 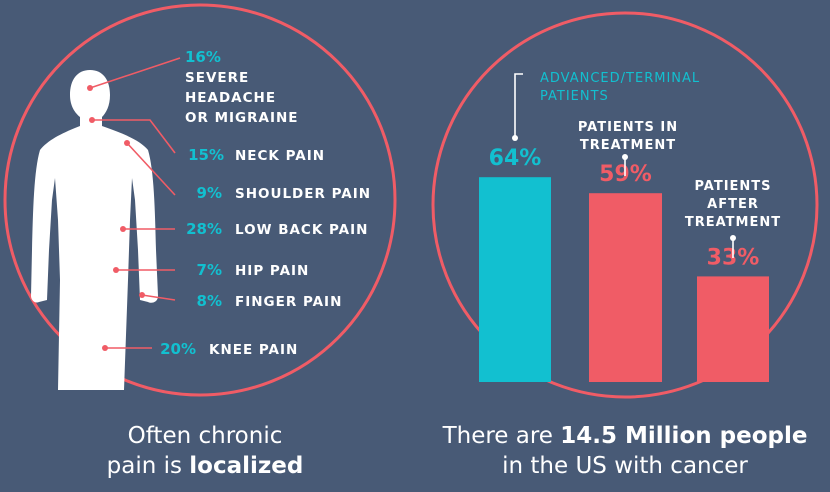 I want to click on callout-percent: 7%, so click(x=209, y=270).